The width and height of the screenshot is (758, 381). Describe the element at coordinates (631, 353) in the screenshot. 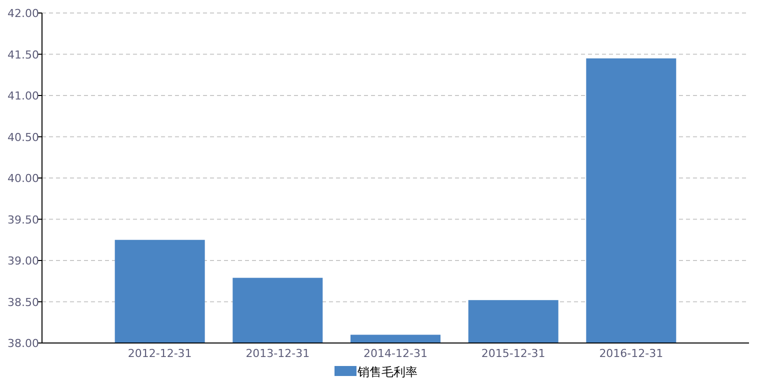

I see `x-tick-label: 2016-12-31` at that location.